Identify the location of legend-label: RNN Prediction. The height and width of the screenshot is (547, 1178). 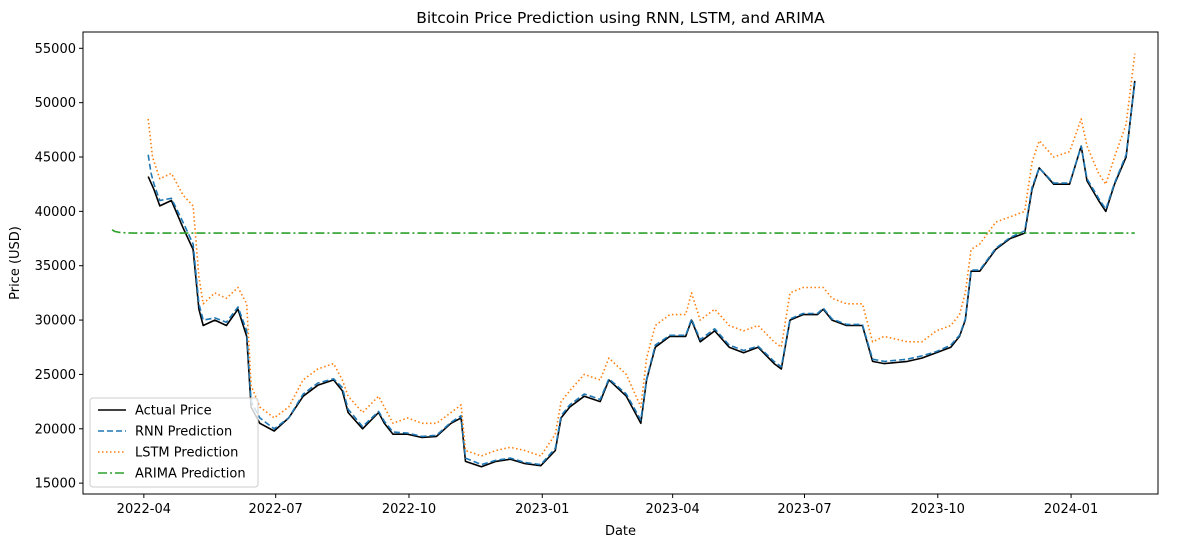
(183, 432).